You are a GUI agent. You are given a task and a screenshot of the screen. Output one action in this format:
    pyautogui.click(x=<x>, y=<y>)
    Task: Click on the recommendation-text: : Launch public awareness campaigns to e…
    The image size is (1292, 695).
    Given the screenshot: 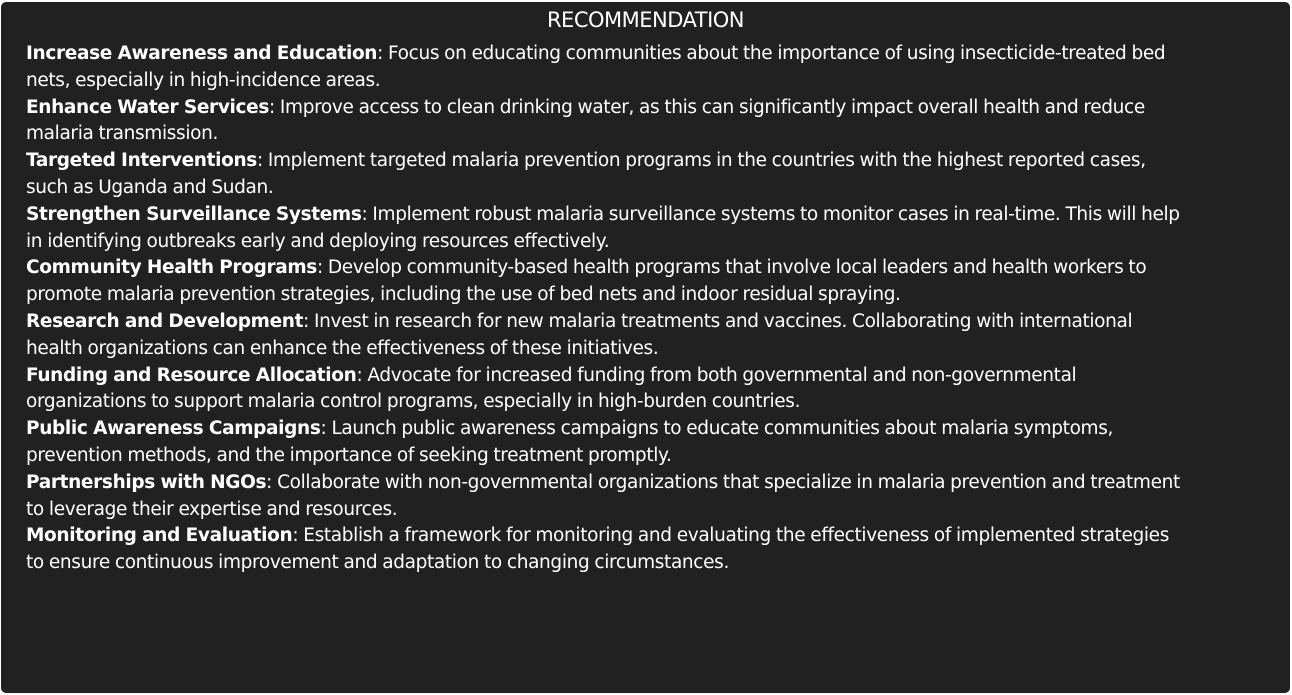 What is the action you would take?
    pyautogui.click(x=717, y=429)
    